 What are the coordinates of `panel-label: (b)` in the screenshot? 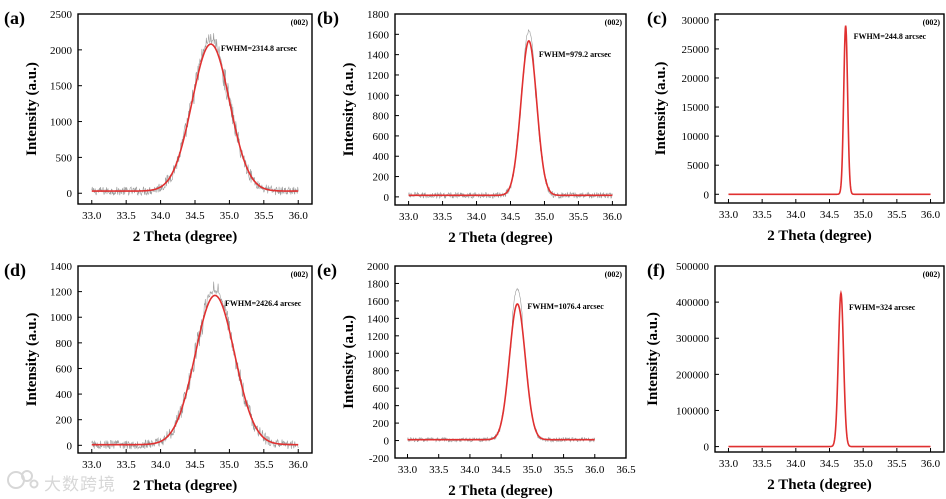 It's located at (328, 18).